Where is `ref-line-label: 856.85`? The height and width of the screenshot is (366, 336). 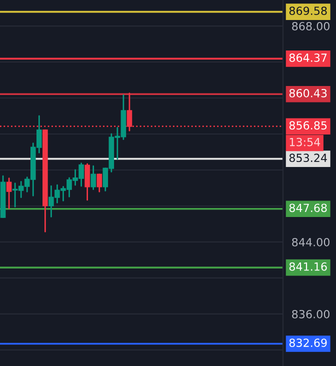
ref-line-label: 856.85 is located at coordinates (308, 125).